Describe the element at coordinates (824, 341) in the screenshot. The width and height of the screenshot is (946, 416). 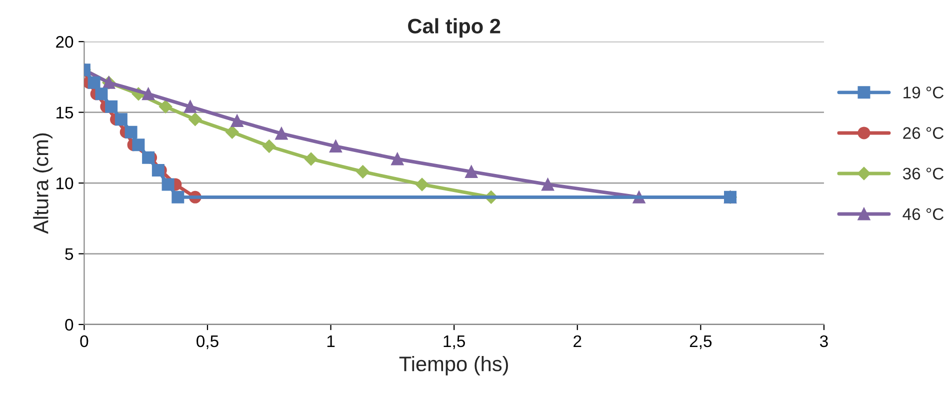
I see `x-tick-label: 3` at that location.